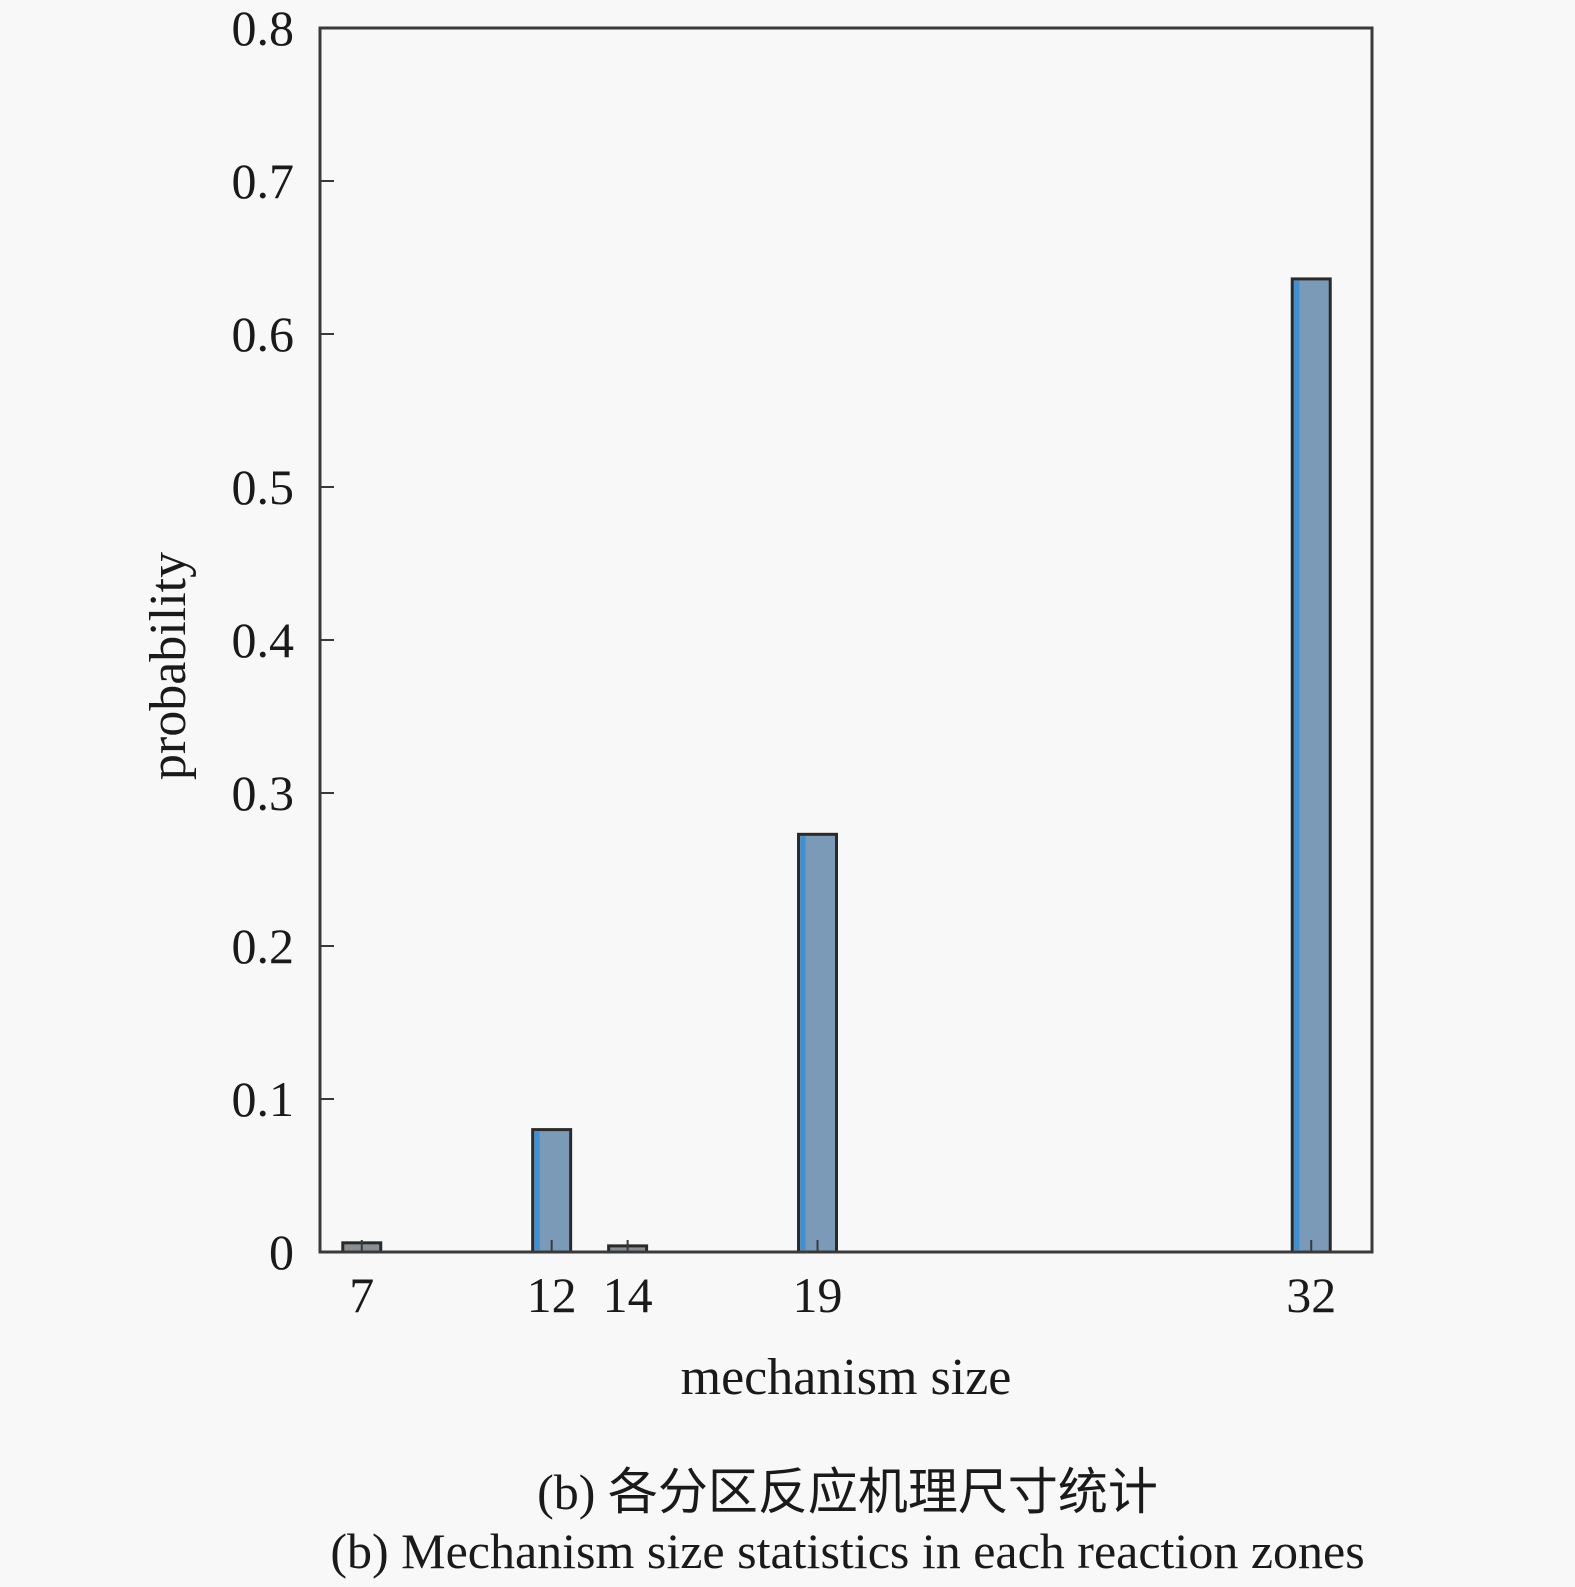 This screenshot has width=1575, height=1587. Describe the element at coordinates (818, 1295) in the screenshot. I see `x-tick-label: 19` at that location.